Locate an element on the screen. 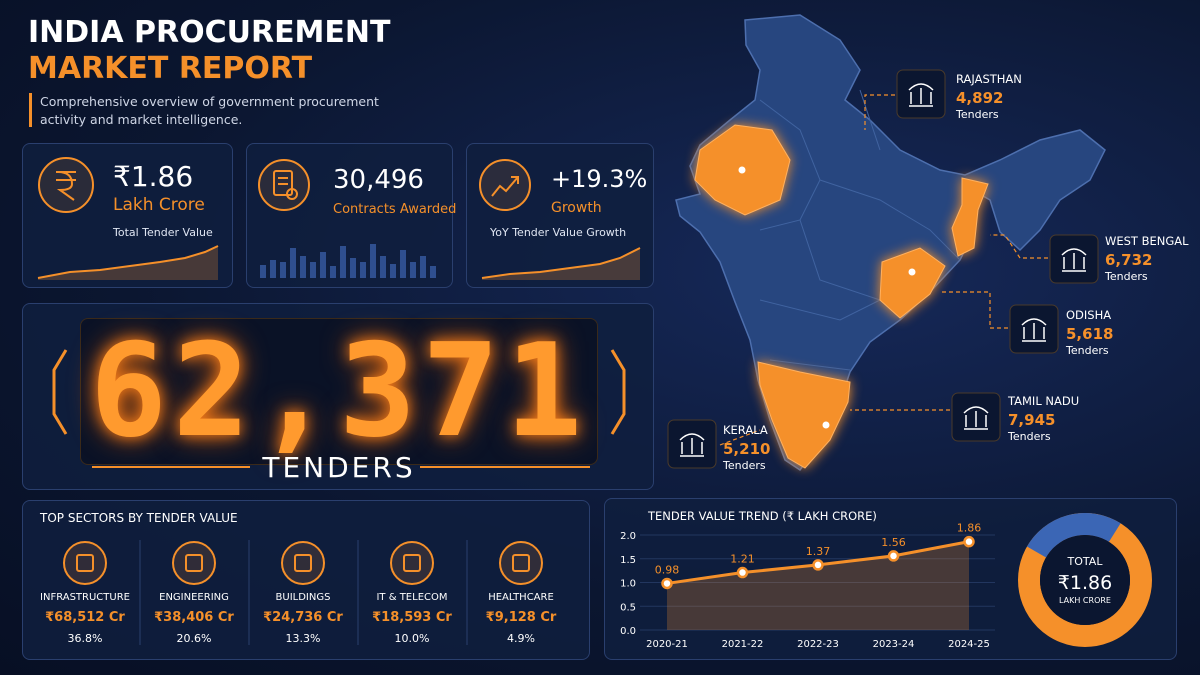 The width and height of the screenshot is (1200, 675). state-value: 7,945 is located at coordinates (1032, 420).